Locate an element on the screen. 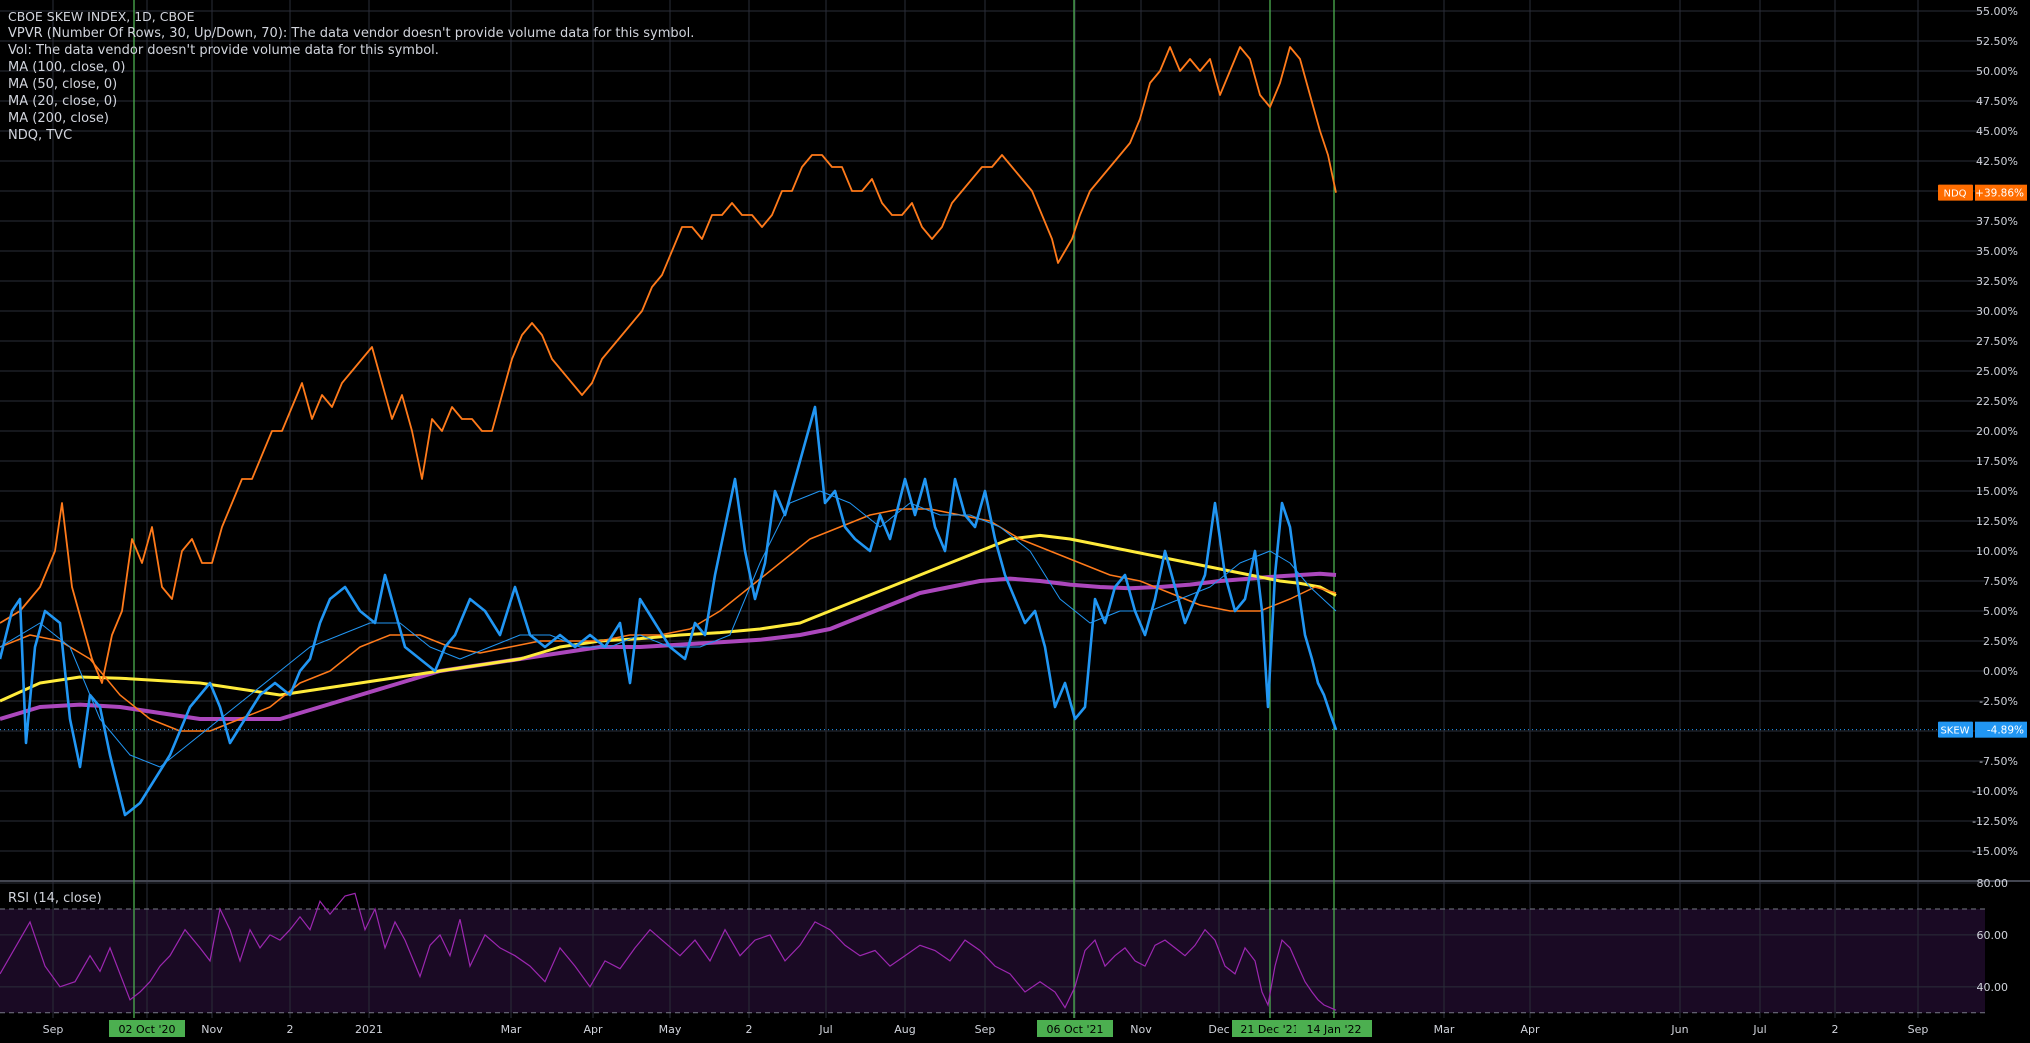 The width and height of the screenshot is (2030, 1043). x-tick-label: Aug is located at coordinates (904, 1029).